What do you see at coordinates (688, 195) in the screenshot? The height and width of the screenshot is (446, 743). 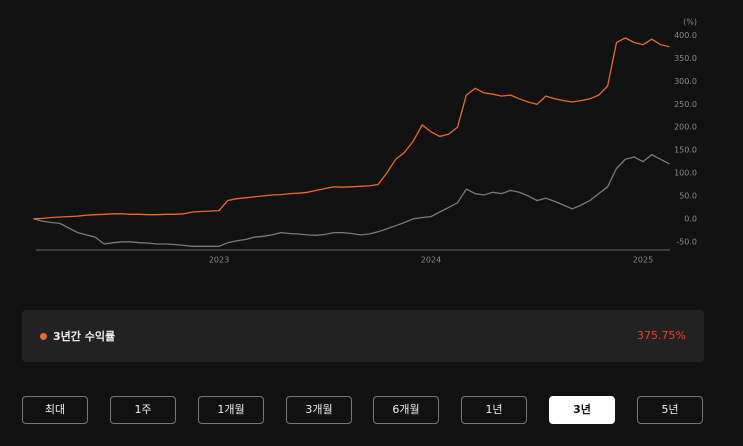 I see `y-tick-label: 50.0` at bounding box center [688, 195].